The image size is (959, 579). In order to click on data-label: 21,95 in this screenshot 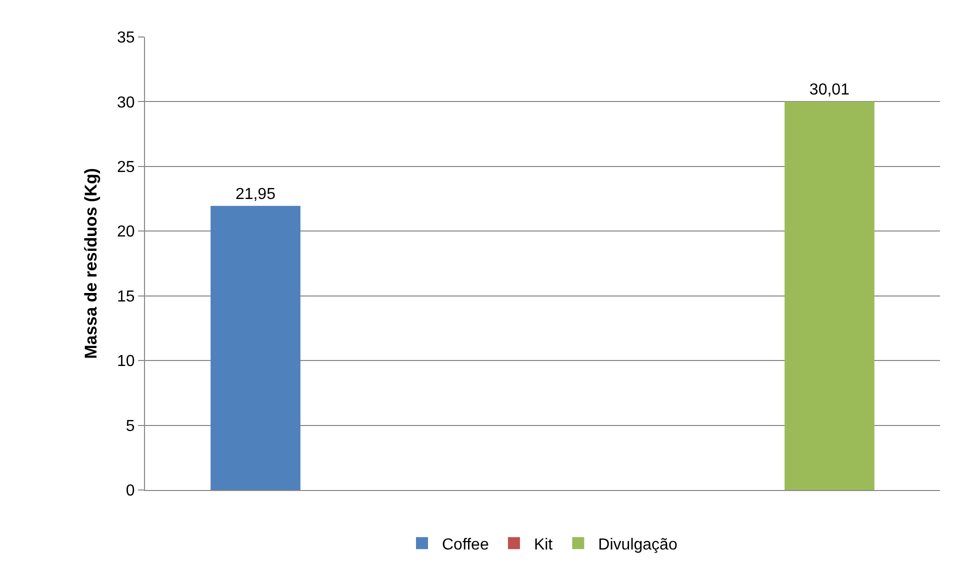, I will do `click(255, 194)`.